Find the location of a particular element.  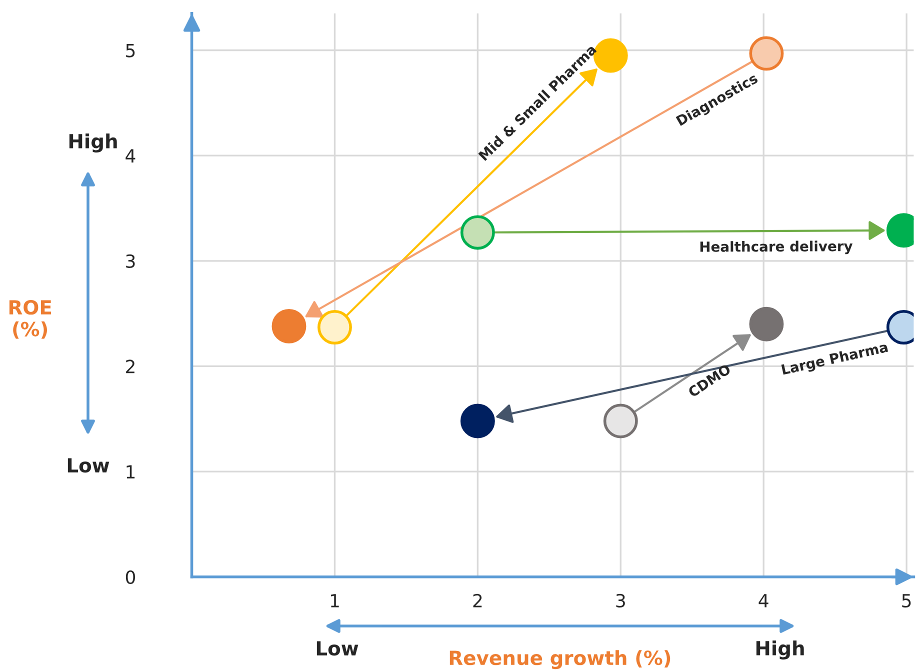

y-tick-label: 3 is located at coordinates (130, 261).